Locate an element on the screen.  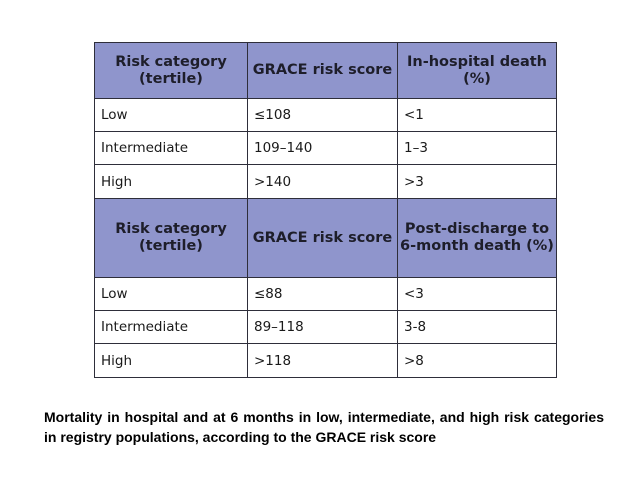
cell-death-percent: 1–3 is located at coordinates (477, 148).